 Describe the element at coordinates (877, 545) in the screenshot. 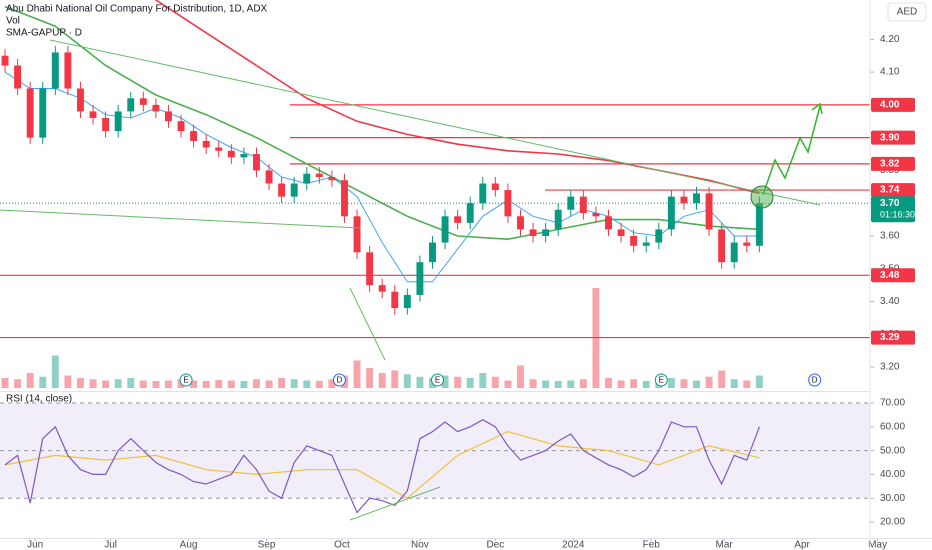

I see `x-tick-label: May` at that location.